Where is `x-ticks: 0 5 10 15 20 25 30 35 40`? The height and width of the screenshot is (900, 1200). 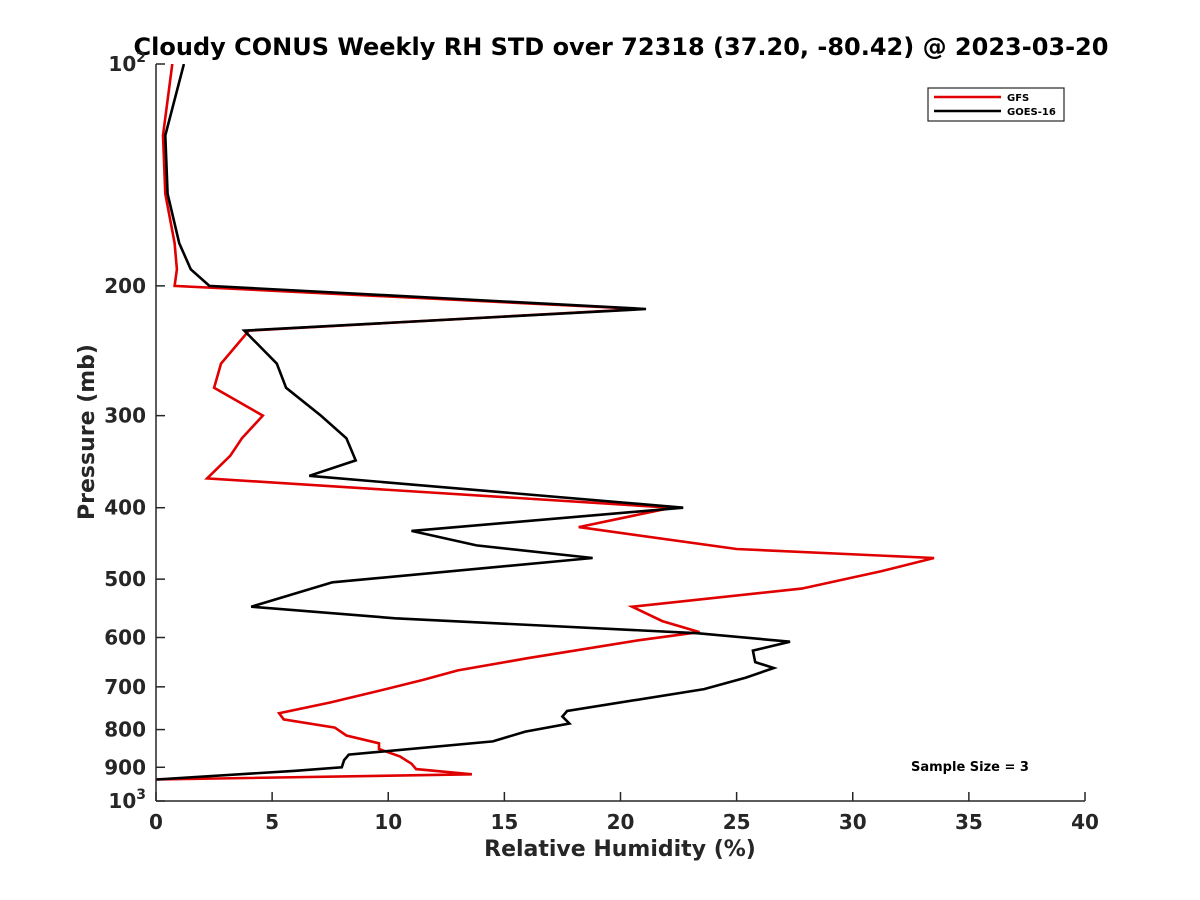 x-ticks: 0 5 10 15 20 25 30 35 40 is located at coordinates (624, 813).